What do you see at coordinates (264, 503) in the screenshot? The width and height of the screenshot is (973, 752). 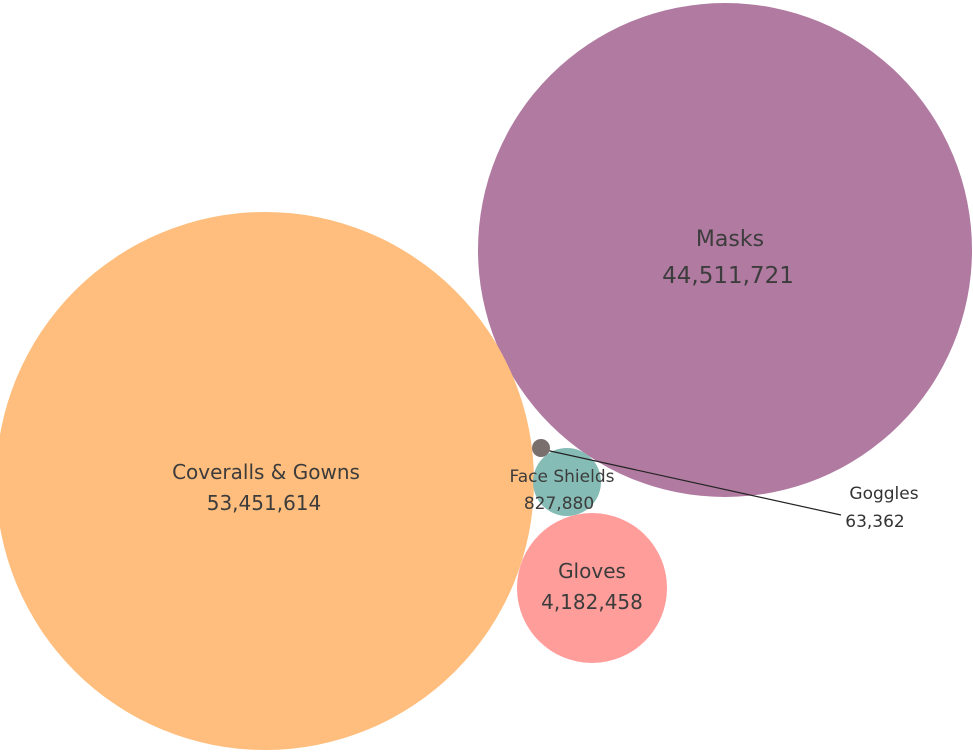 I see `label-coveralls-gowns-value: 53,451,614` at bounding box center [264, 503].